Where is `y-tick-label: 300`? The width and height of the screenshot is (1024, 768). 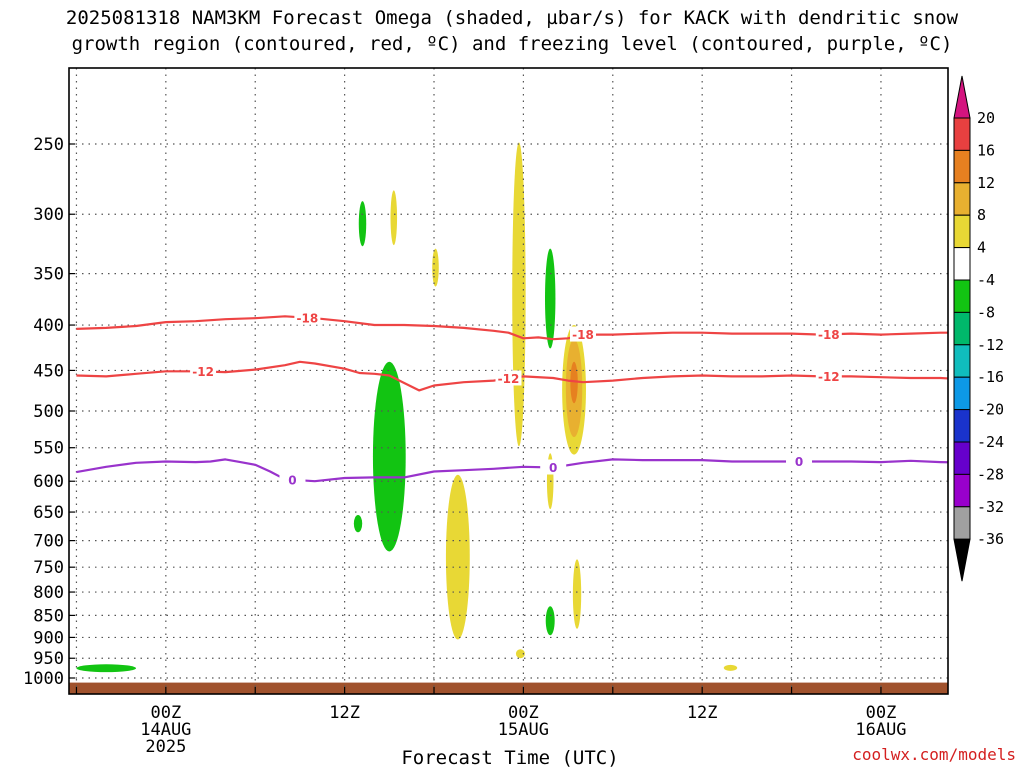 y-tick-label: 300 is located at coordinates (48, 215).